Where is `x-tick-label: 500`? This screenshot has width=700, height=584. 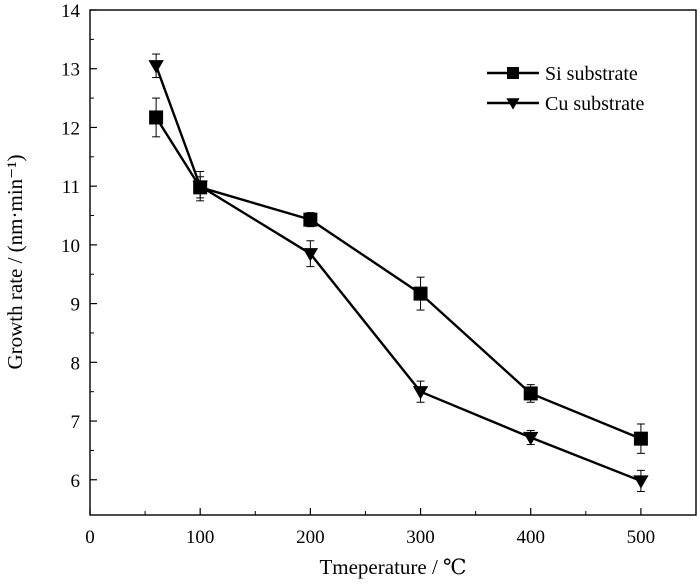
x-tick-label: 500 is located at coordinates (641, 537).